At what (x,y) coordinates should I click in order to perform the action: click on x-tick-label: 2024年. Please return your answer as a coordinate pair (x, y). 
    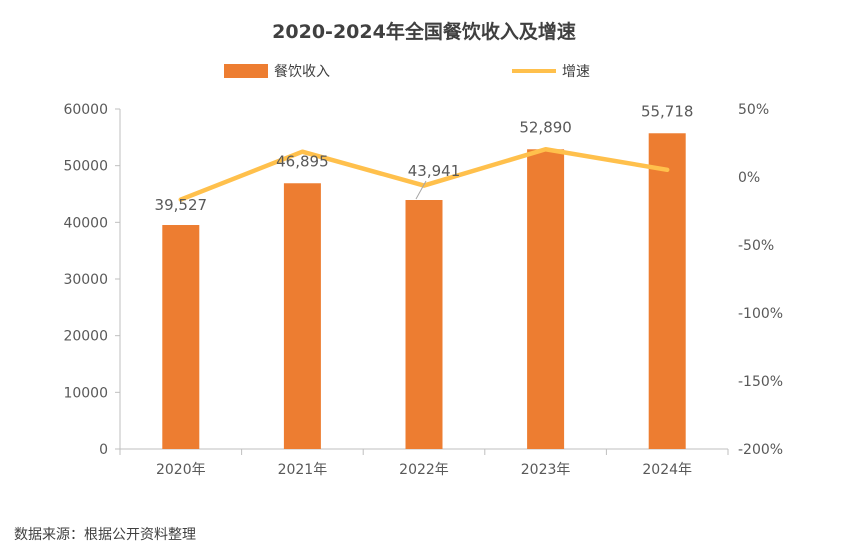
    Looking at the image, I should click on (667, 470).